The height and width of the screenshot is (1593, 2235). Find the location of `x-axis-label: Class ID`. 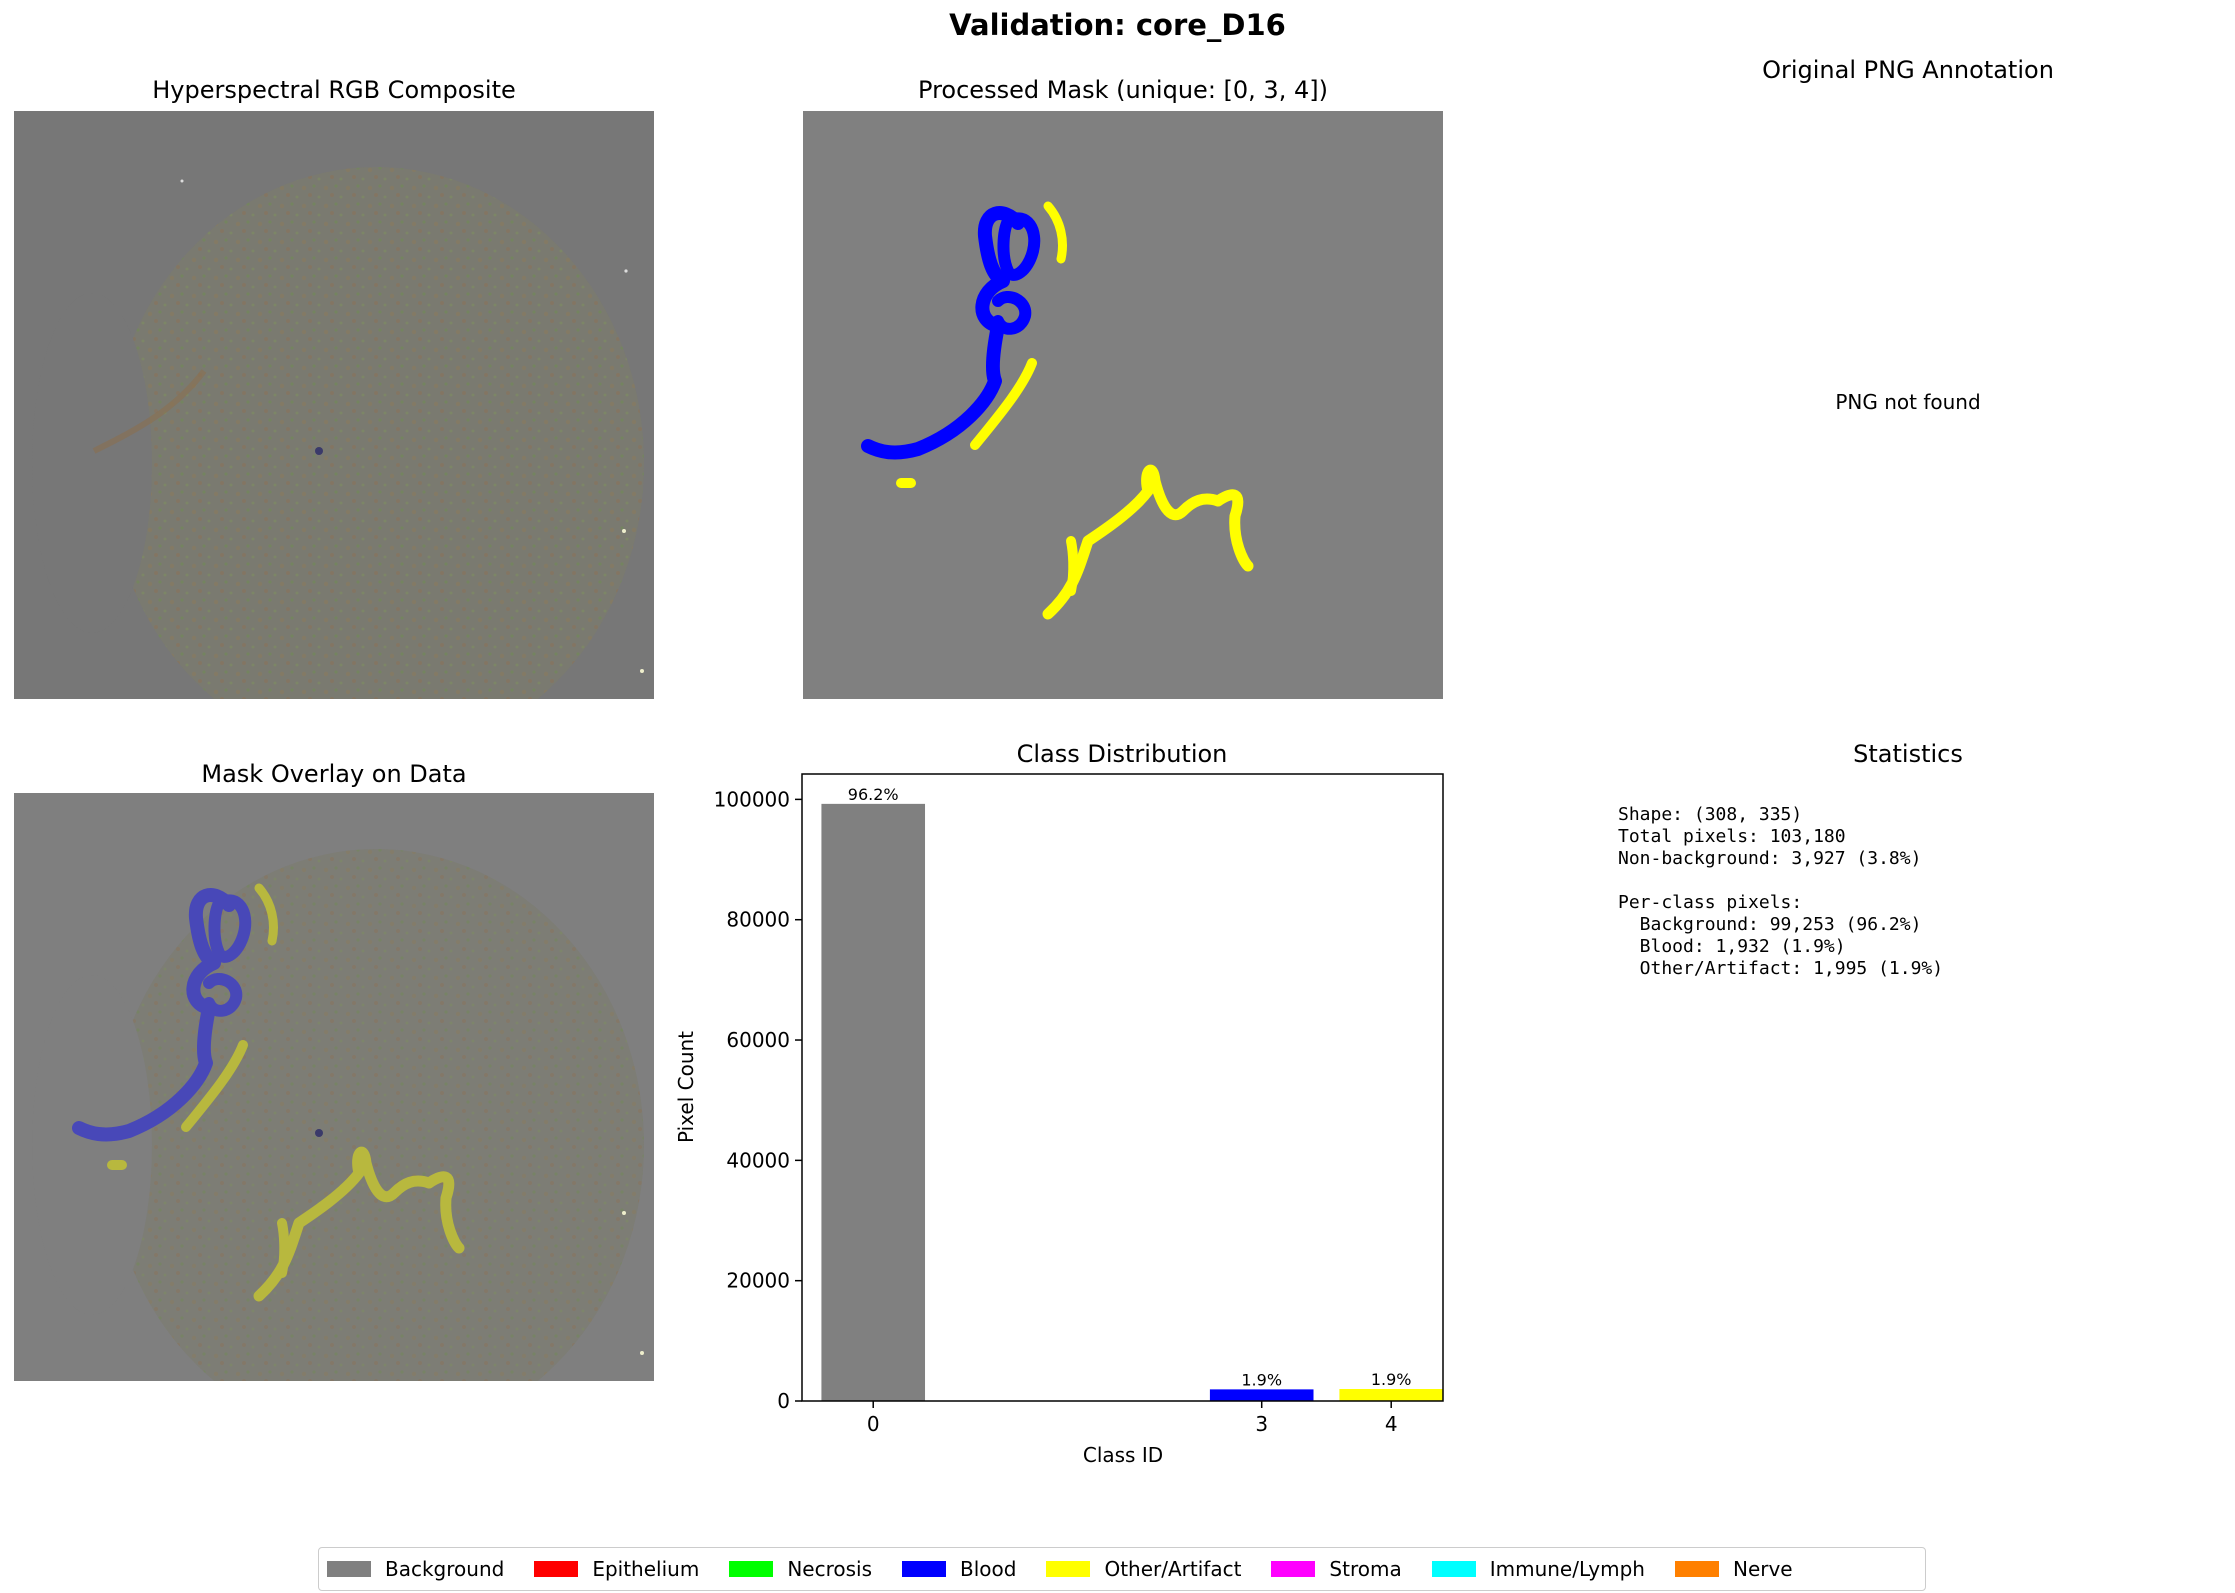

x-axis-label: Class ID is located at coordinates (1123, 1455).